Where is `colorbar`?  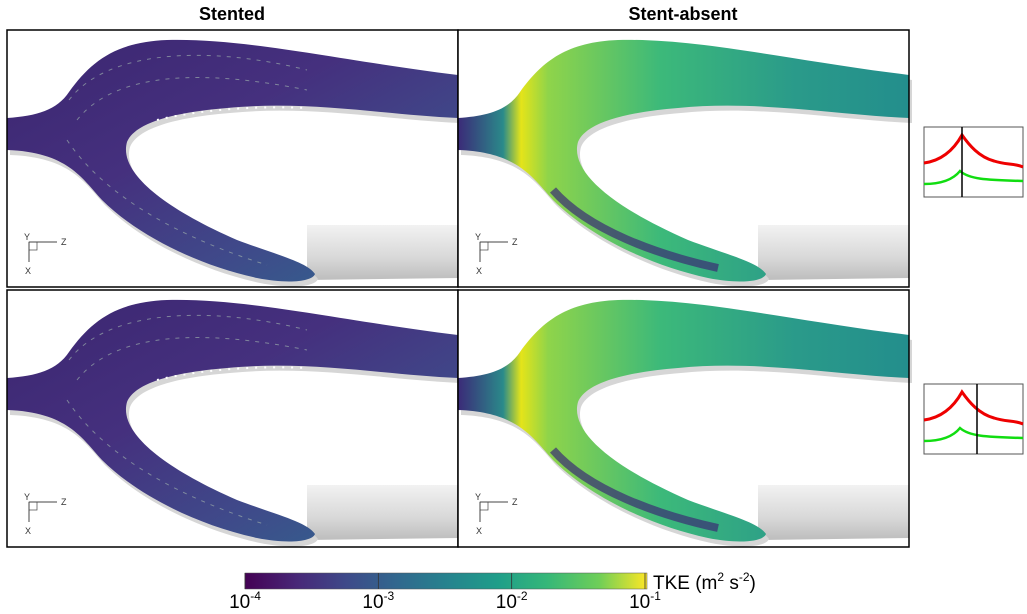 colorbar is located at coordinates (446, 581).